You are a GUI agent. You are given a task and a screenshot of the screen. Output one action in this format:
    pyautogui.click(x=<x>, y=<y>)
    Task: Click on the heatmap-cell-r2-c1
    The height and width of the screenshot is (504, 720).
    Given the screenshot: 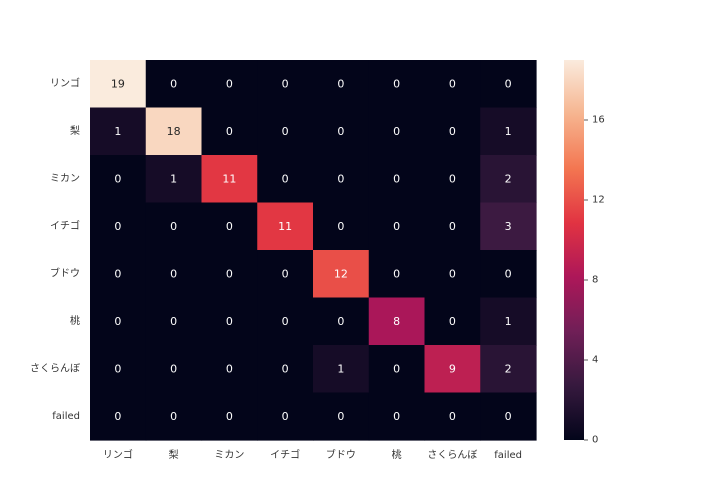 What is the action you would take?
    pyautogui.click(x=174, y=179)
    